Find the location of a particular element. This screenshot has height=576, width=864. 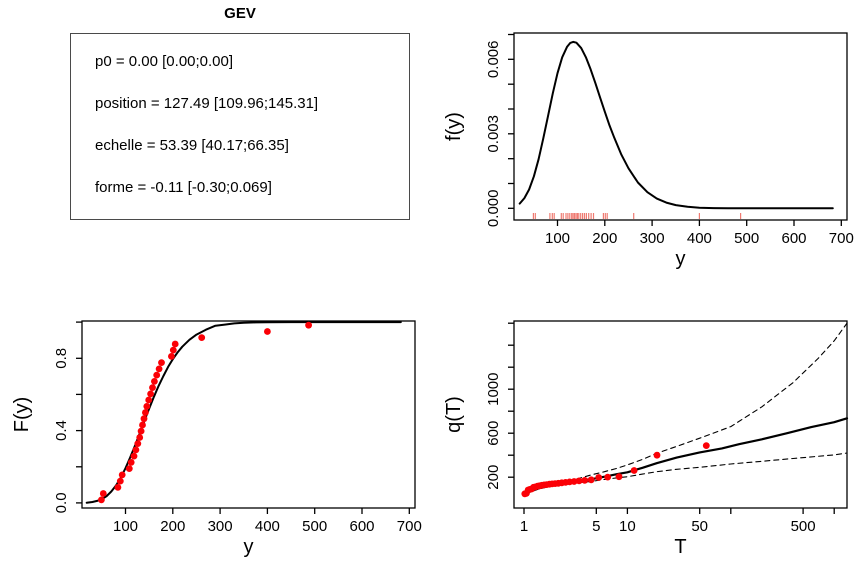

cdf-y-axis-label: F(y) is located at coordinates (22, 415).